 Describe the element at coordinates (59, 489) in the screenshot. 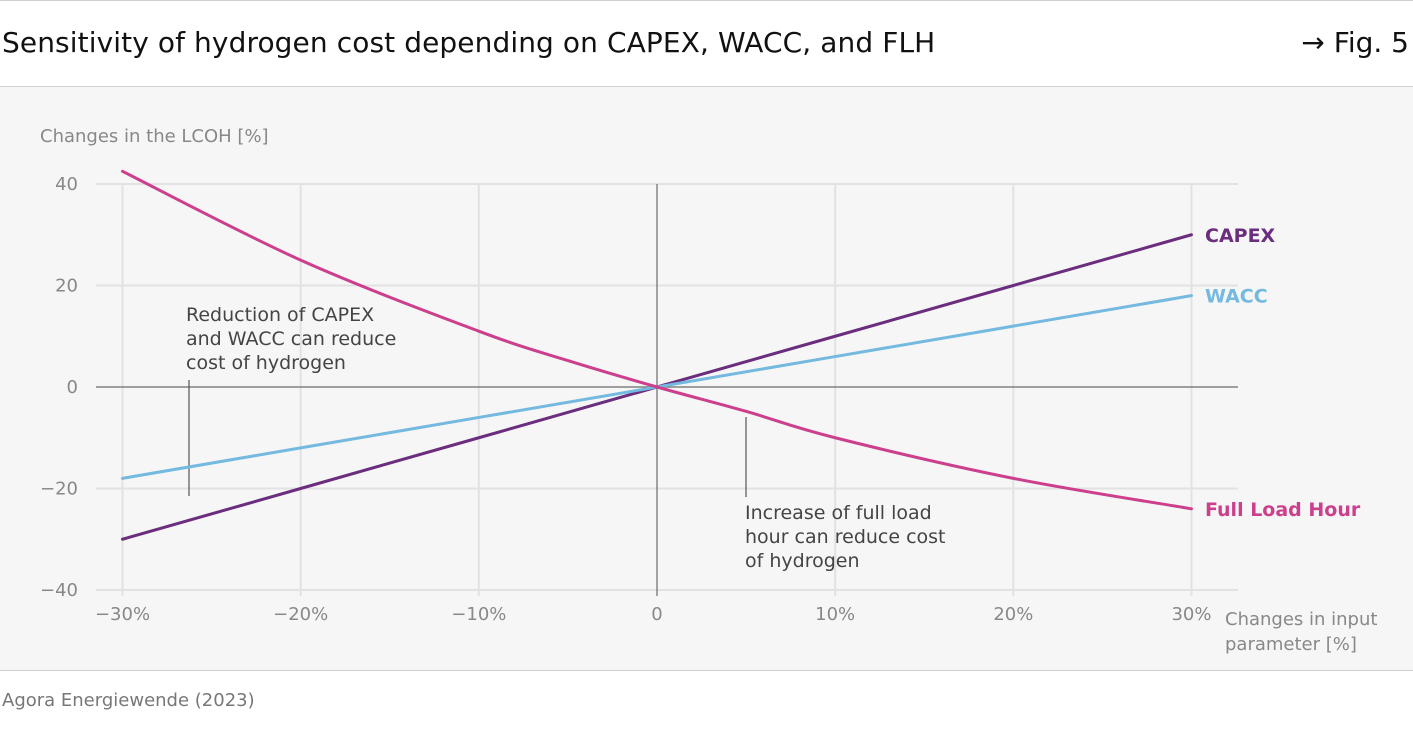

I see `y-tick-label: −20` at that location.